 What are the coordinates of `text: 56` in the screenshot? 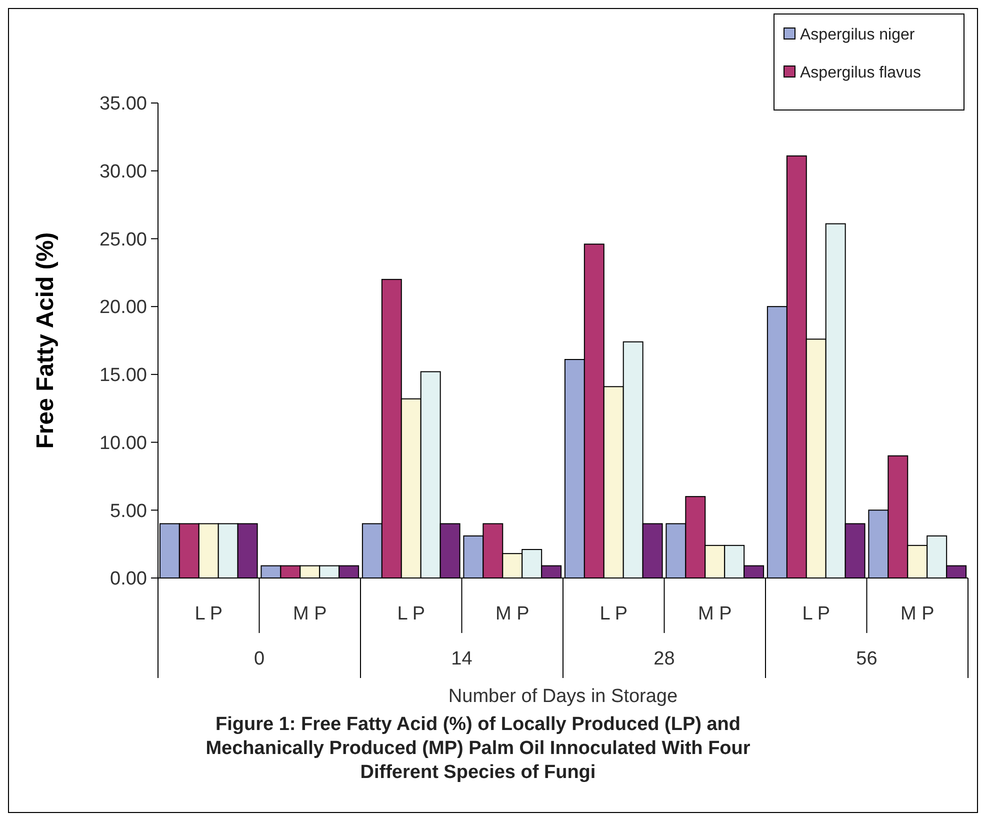 It's located at (867, 659).